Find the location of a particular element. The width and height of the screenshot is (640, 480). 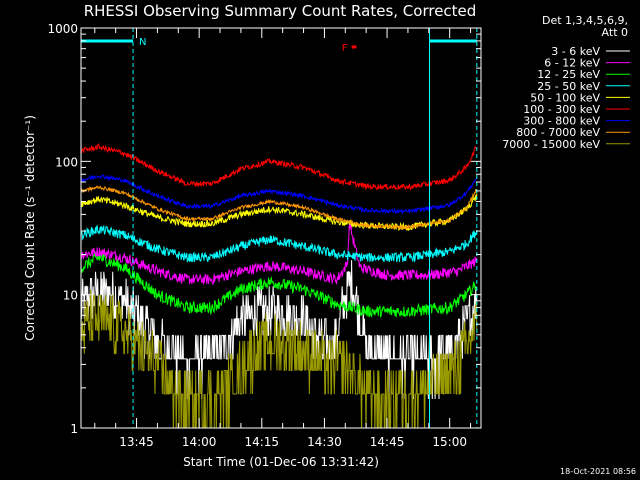

legend-header: Att 0 is located at coordinates (615, 32).